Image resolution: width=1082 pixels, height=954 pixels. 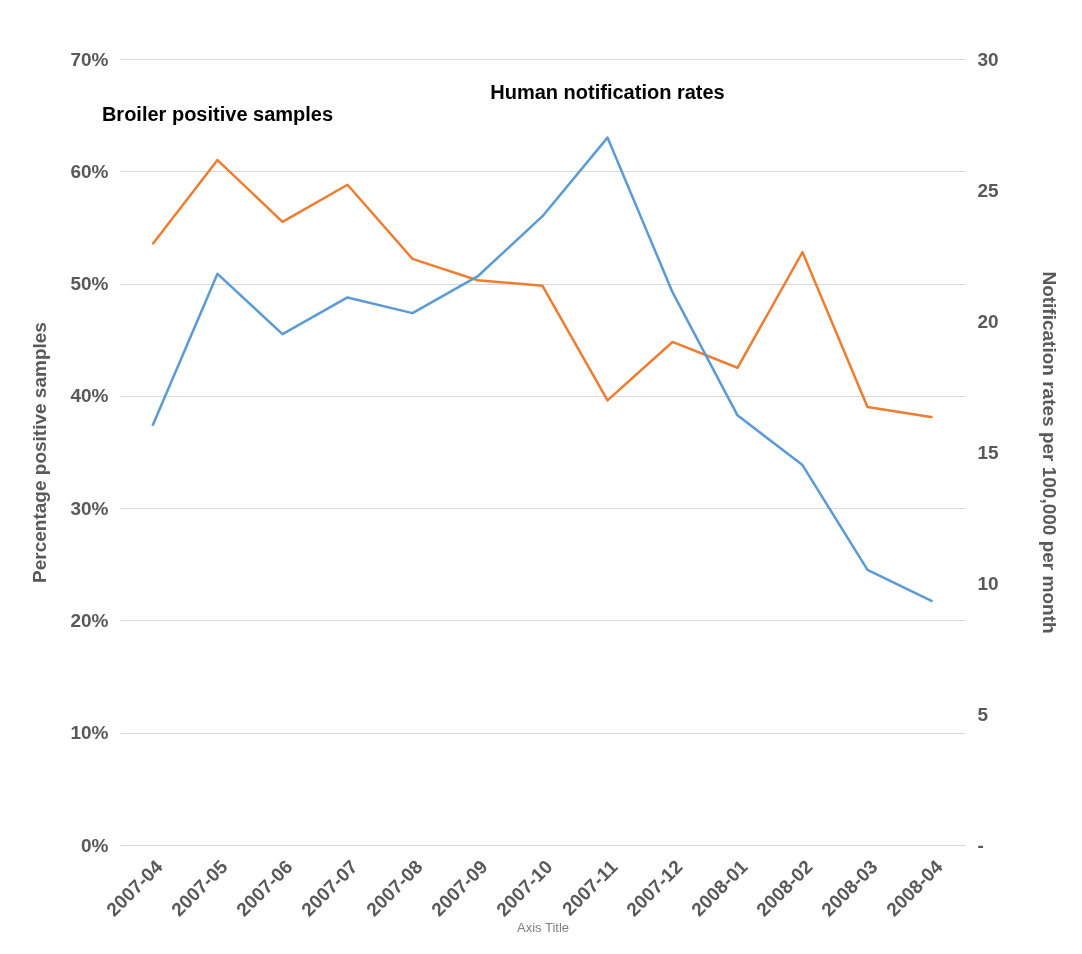 I want to click on y-tick-label: 70%, so click(x=89, y=59).